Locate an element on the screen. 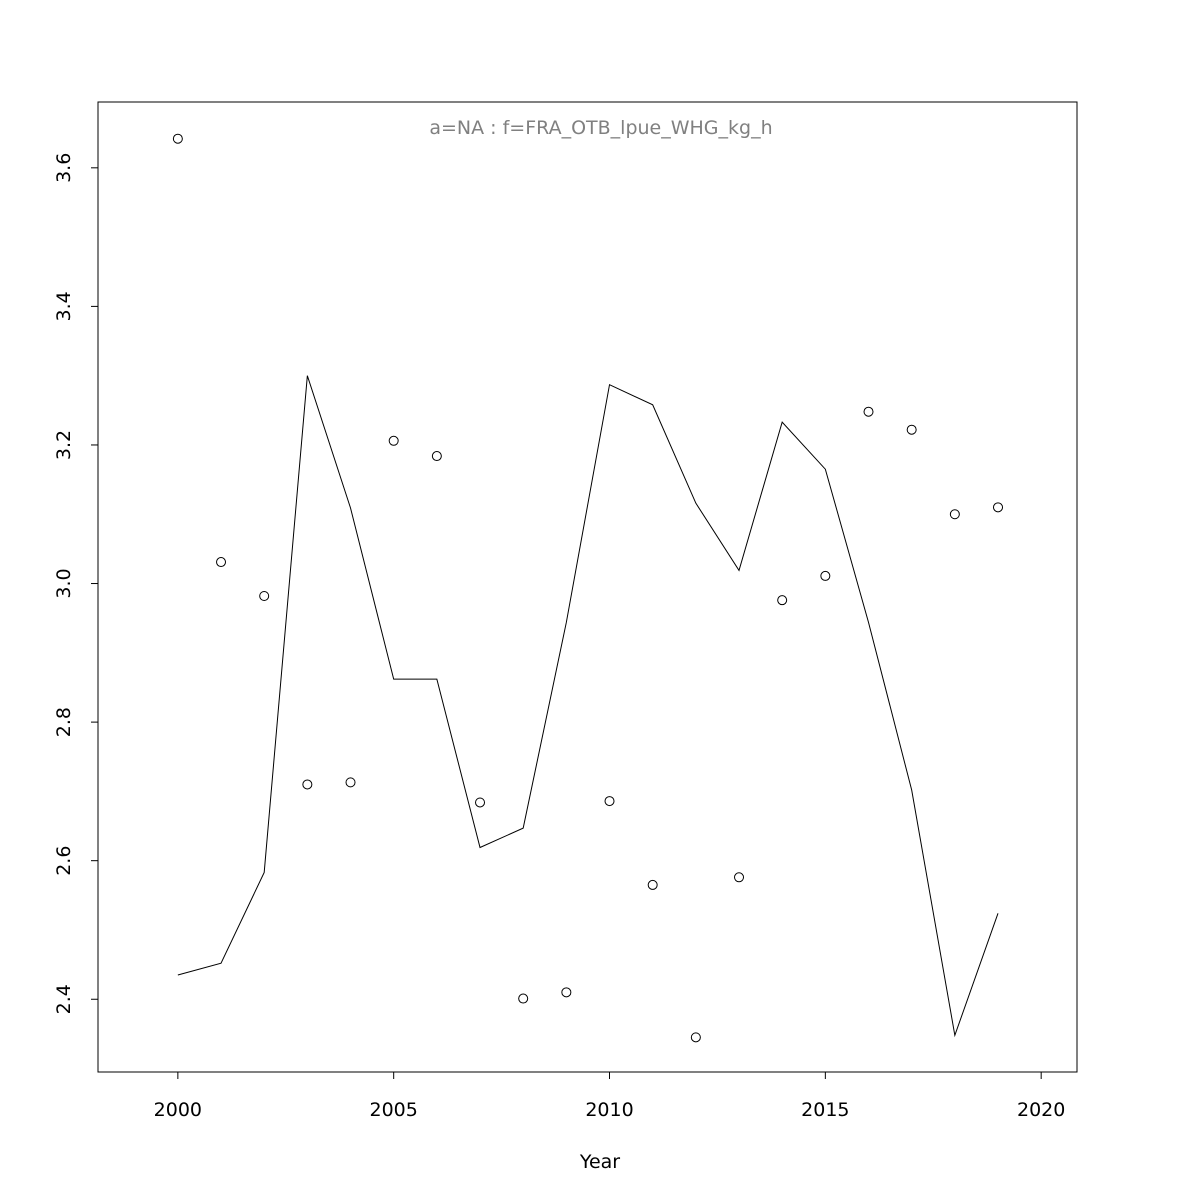  y-tick-label: 2.4 is located at coordinates (64, 999).